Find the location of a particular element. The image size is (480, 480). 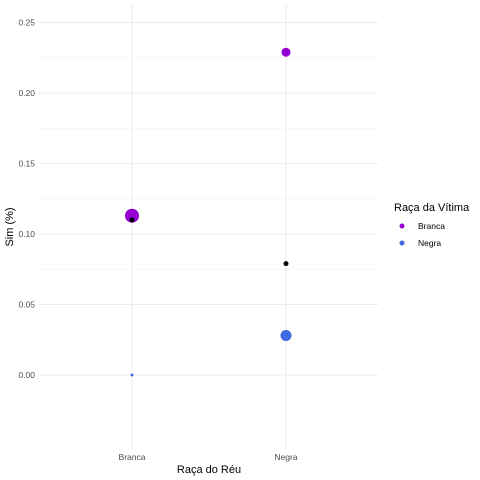

y-tick-label: 0.00 is located at coordinates (26, 375).